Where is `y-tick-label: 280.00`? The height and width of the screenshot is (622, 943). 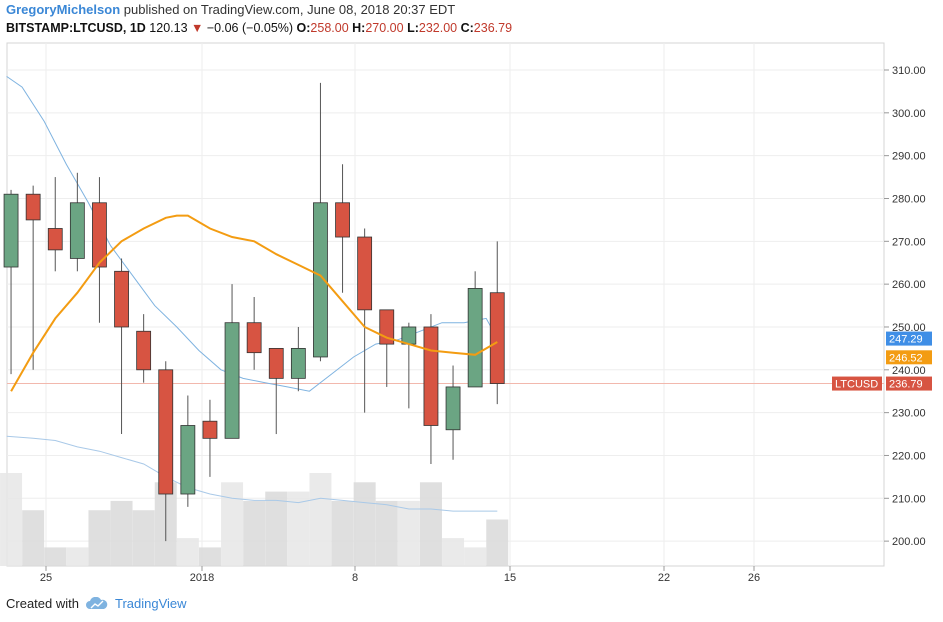 y-tick-label: 280.00 is located at coordinates (909, 199).